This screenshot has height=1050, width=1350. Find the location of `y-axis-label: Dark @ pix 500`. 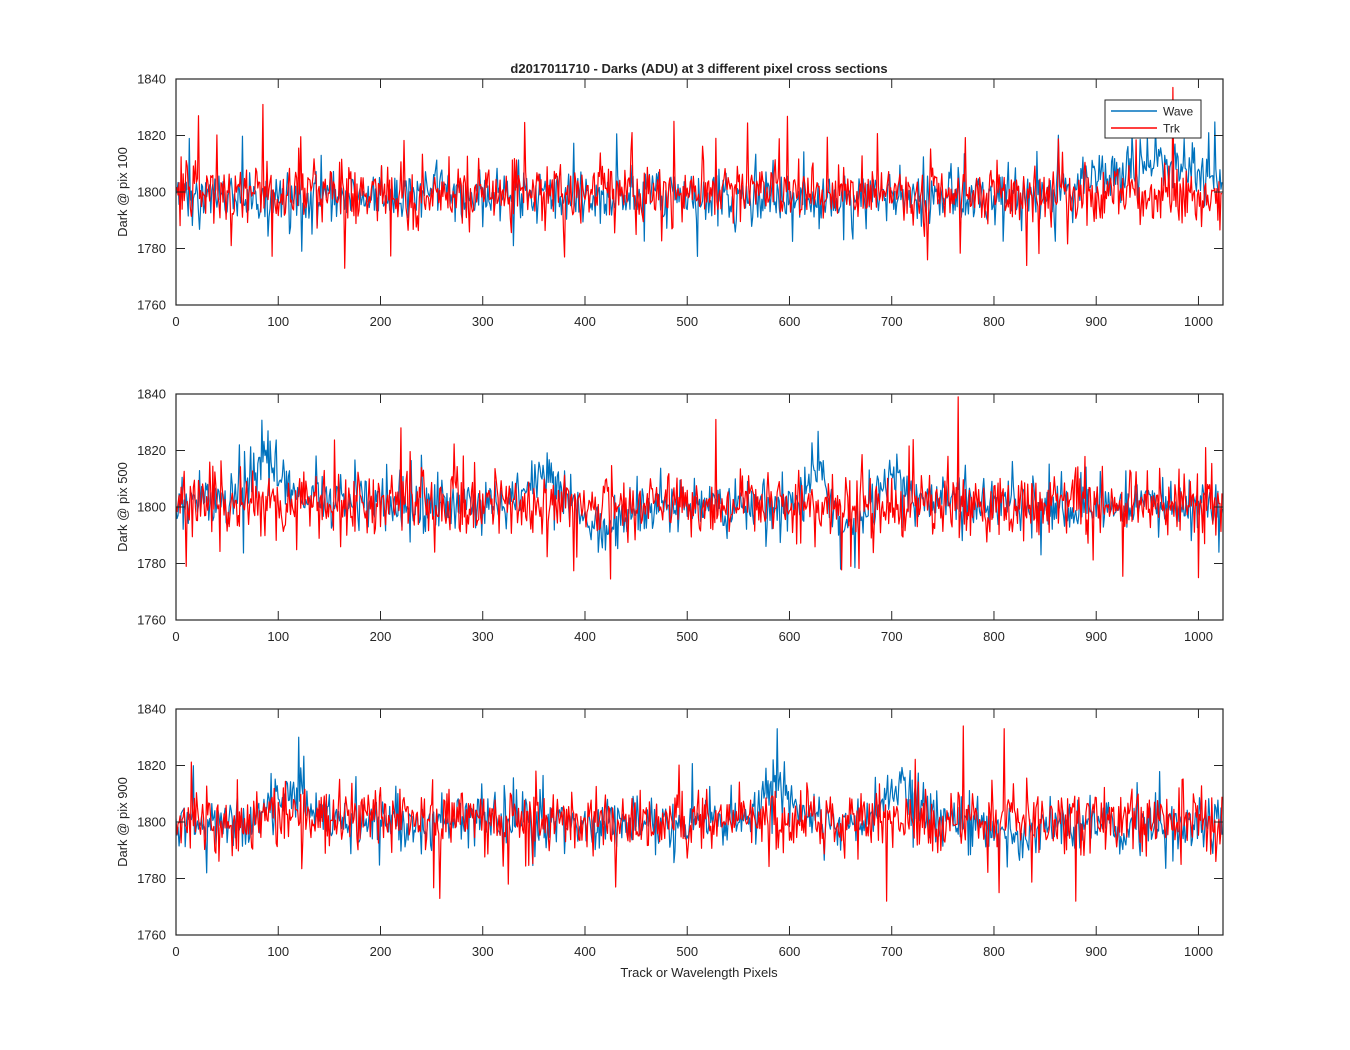

y-axis-label: Dark @ pix 500 is located at coordinates (122, 507).